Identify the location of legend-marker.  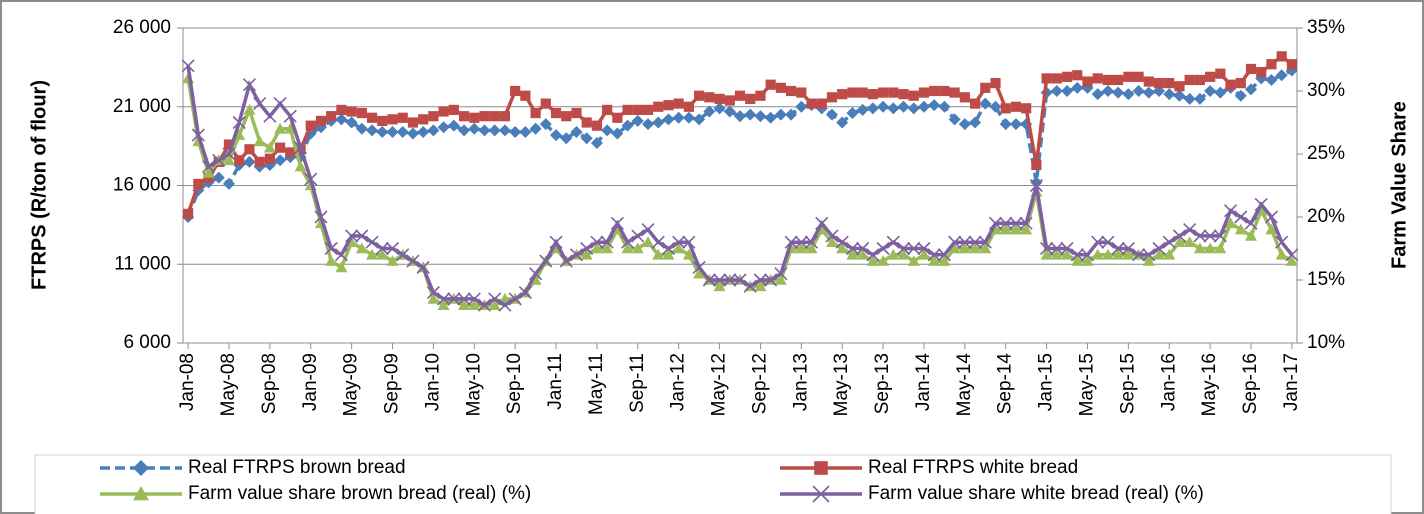
(141, 493).